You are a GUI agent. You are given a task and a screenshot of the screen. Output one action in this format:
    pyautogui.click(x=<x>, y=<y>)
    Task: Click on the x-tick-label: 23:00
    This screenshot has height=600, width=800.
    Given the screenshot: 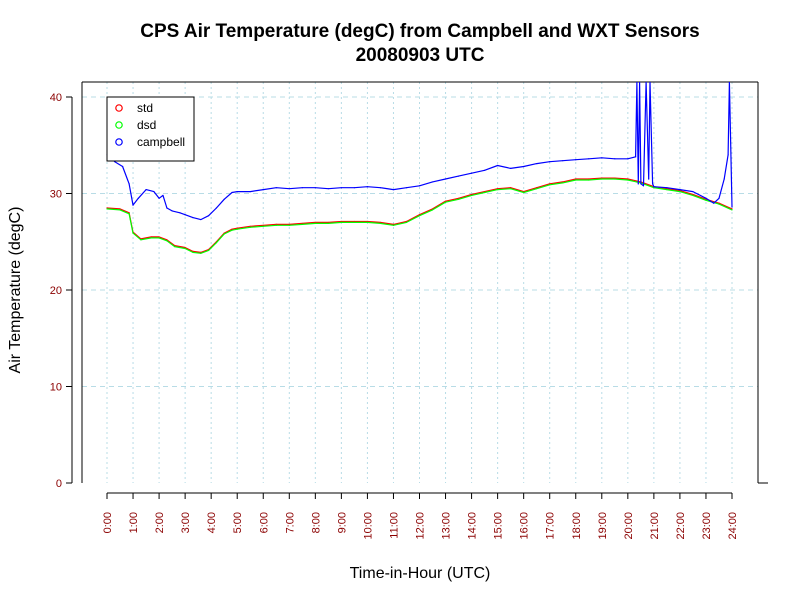 What is the action you would take?
    pyautogui.click(x=707, y=526)
    